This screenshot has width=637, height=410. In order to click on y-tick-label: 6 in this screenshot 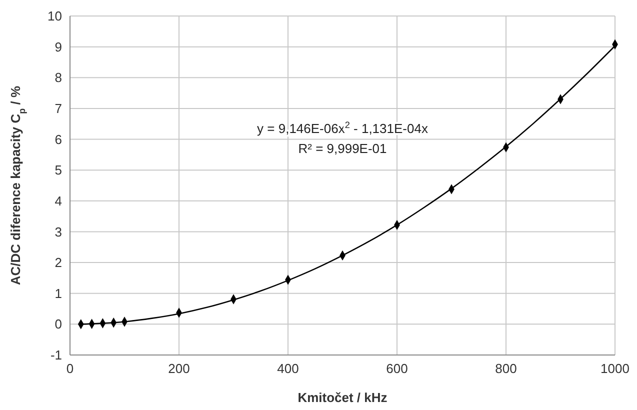, I will do `click(58, 139)`.